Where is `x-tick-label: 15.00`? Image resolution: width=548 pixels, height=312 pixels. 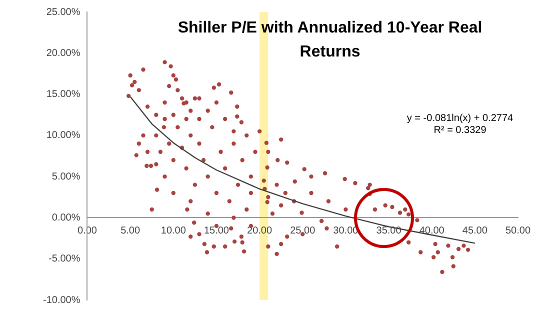
x-tick-label: 15.00 is located at coordinates (217, 230).